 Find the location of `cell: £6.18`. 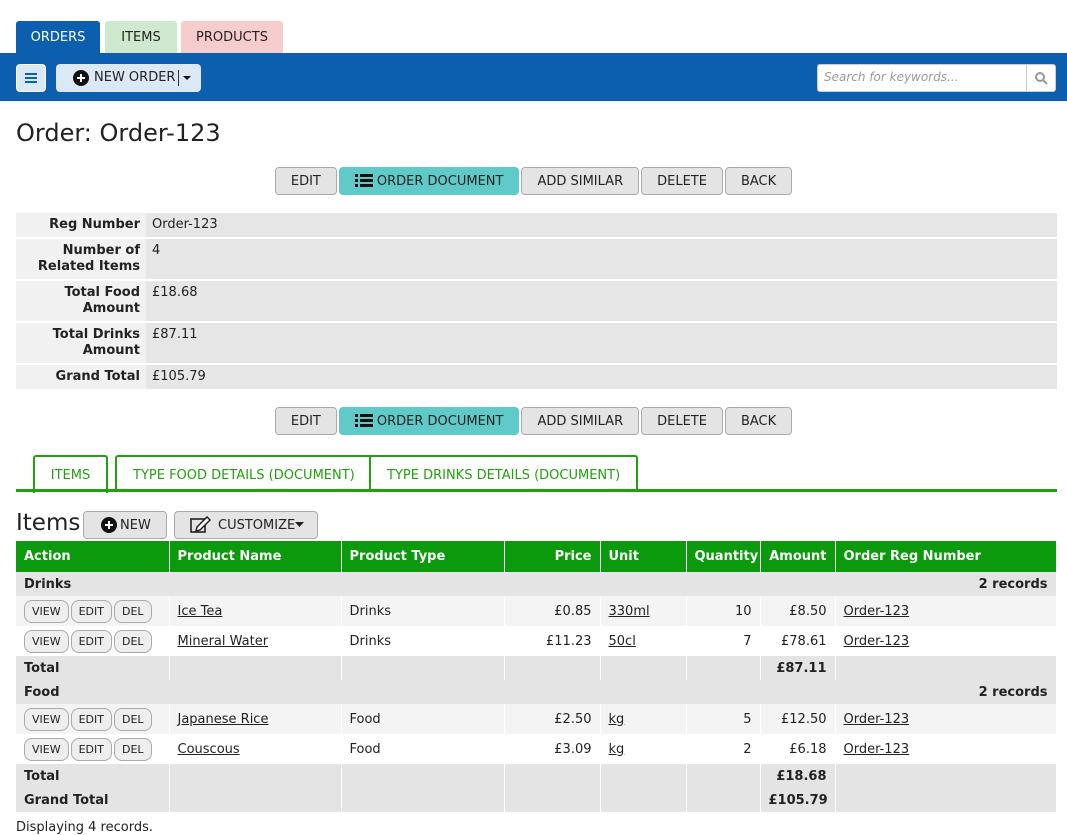

cell: £6.18 is located at coordinates (798, 749).